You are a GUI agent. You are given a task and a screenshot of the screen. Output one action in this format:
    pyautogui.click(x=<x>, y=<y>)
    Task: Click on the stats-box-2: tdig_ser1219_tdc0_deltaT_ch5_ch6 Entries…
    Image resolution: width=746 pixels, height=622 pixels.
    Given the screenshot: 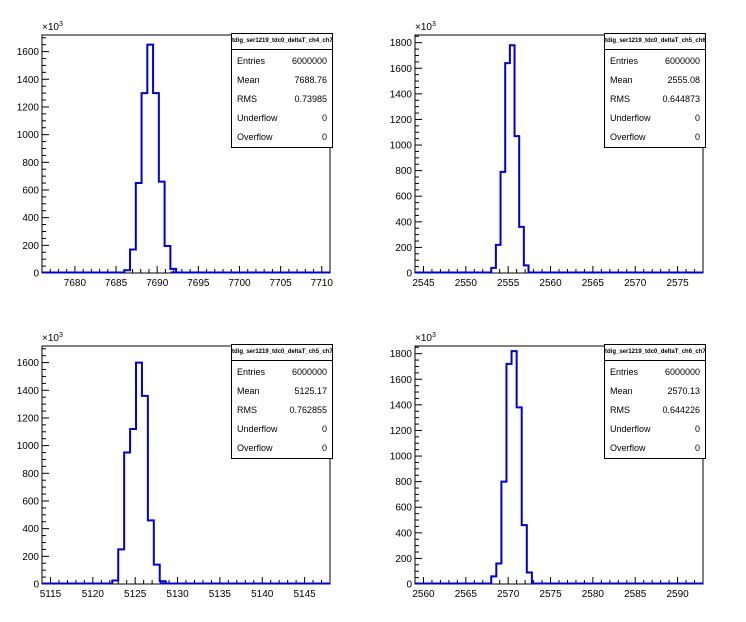 What is the action you would take?
    pyautogui.click(x=655, y=90)
    